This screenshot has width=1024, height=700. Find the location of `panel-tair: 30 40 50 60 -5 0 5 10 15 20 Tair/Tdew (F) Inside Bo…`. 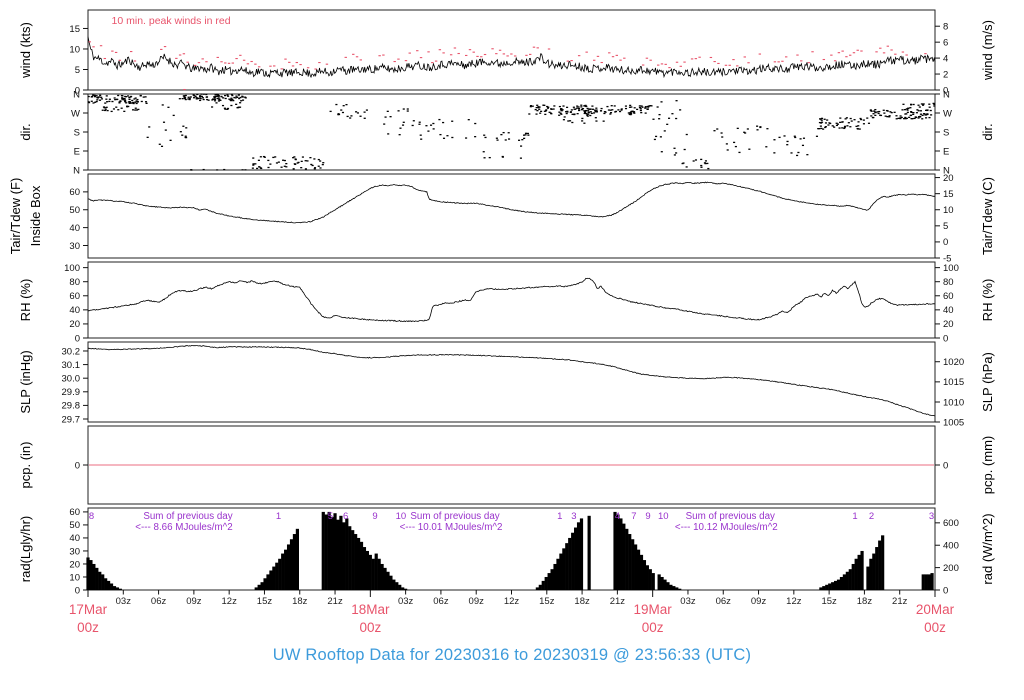

panel-tair: 30 40 50 60 -5 0 5 10 15 20 Tair/Tdew (F) Inside Bo… is located at coordinates (501, 218).